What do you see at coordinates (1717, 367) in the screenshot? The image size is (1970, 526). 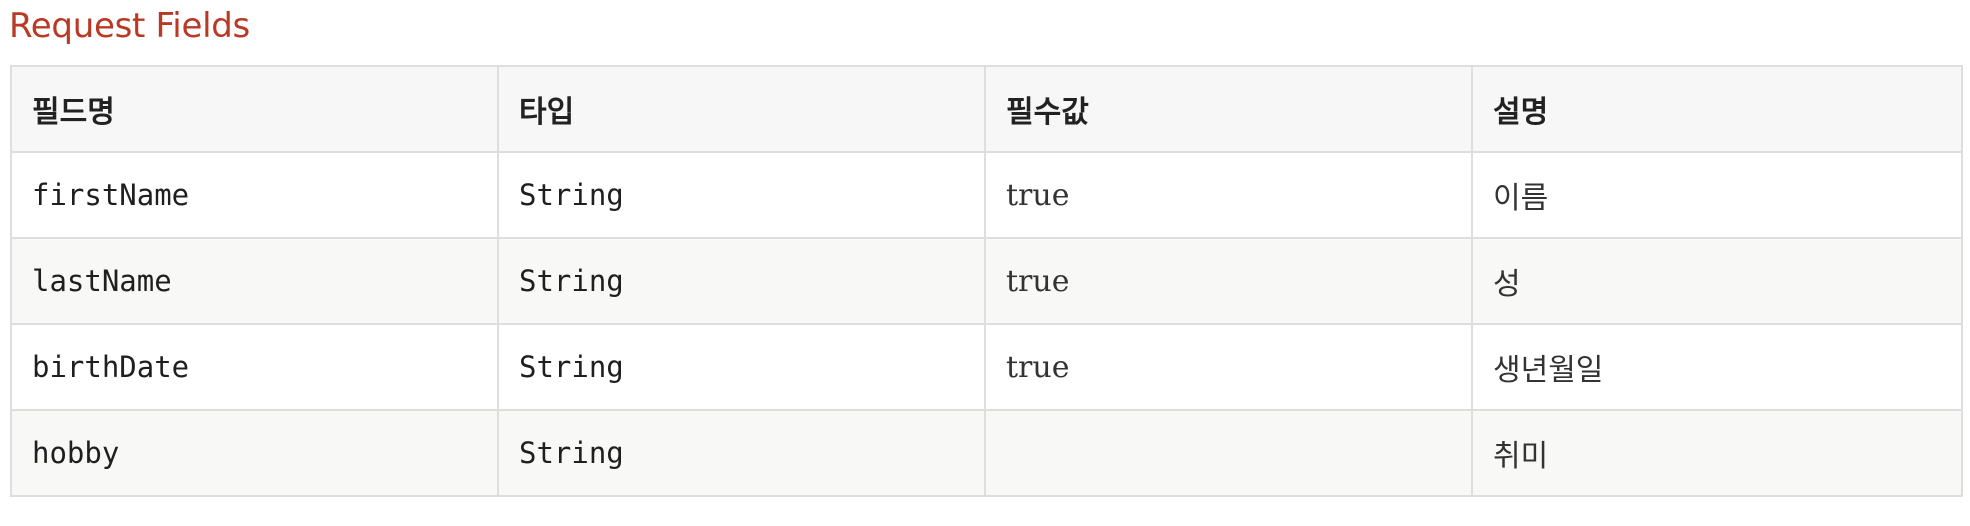 I see `field-description-cell: 생년월일` at bounding box center [1717, 367].